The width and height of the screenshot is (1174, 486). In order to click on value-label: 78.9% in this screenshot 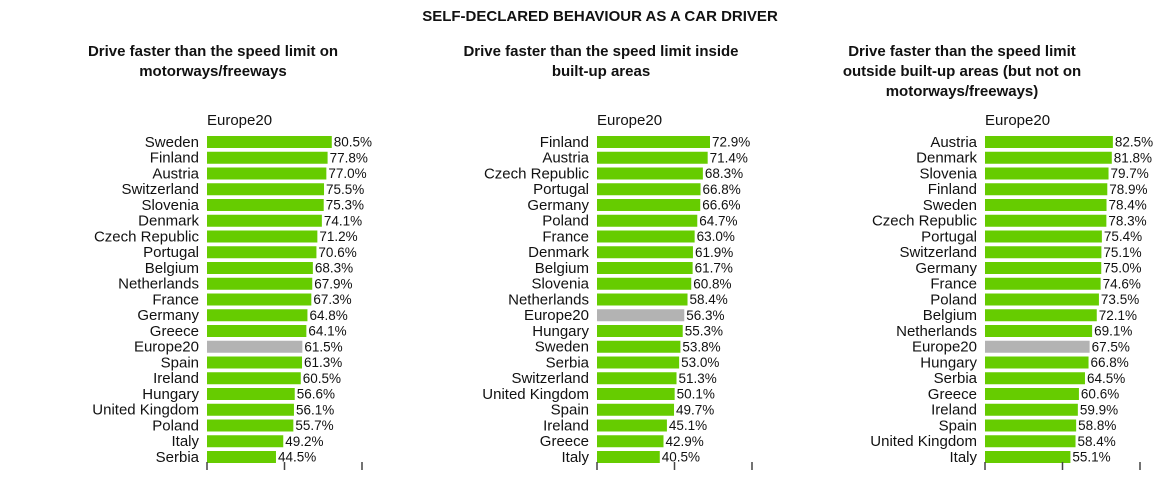, I will do `click(1128, 189)`.